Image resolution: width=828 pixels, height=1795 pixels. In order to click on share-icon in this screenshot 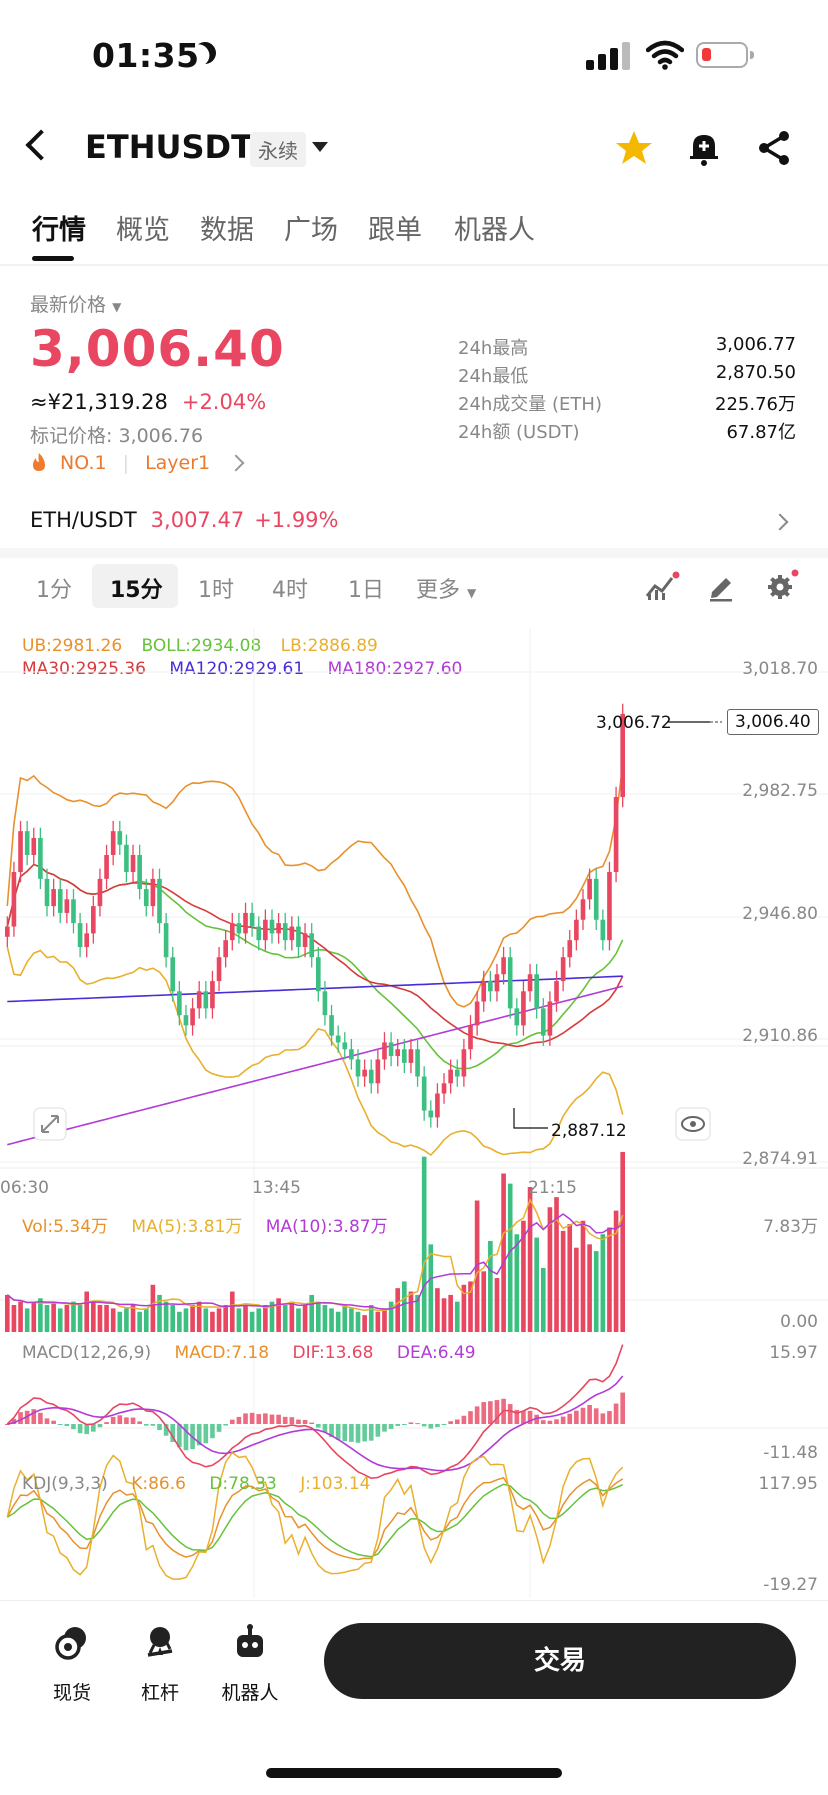, I will do `click(774, 148)`.